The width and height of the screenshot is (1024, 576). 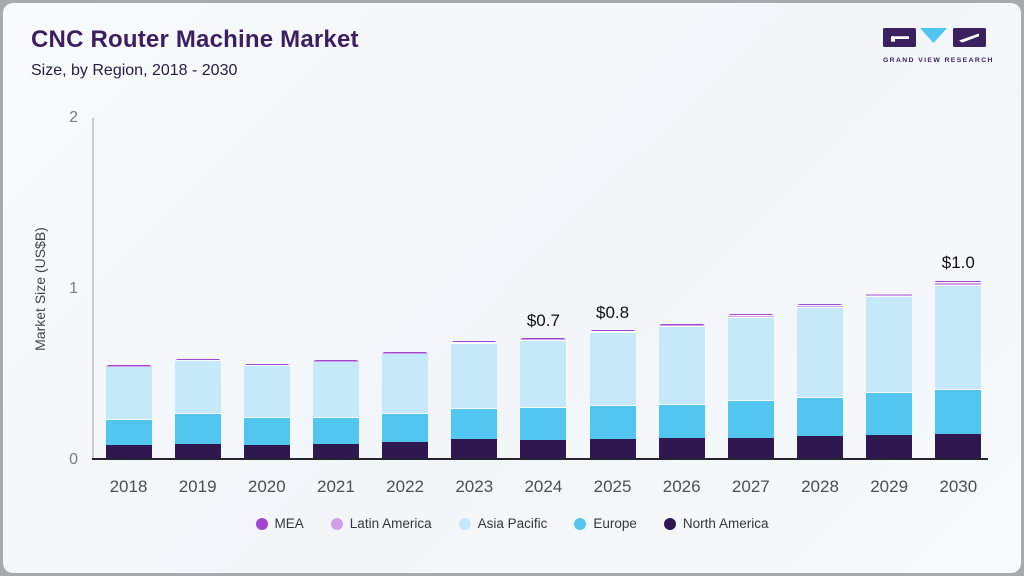 I want to click on y-tick-0: 0, so click(x=73, y=459).